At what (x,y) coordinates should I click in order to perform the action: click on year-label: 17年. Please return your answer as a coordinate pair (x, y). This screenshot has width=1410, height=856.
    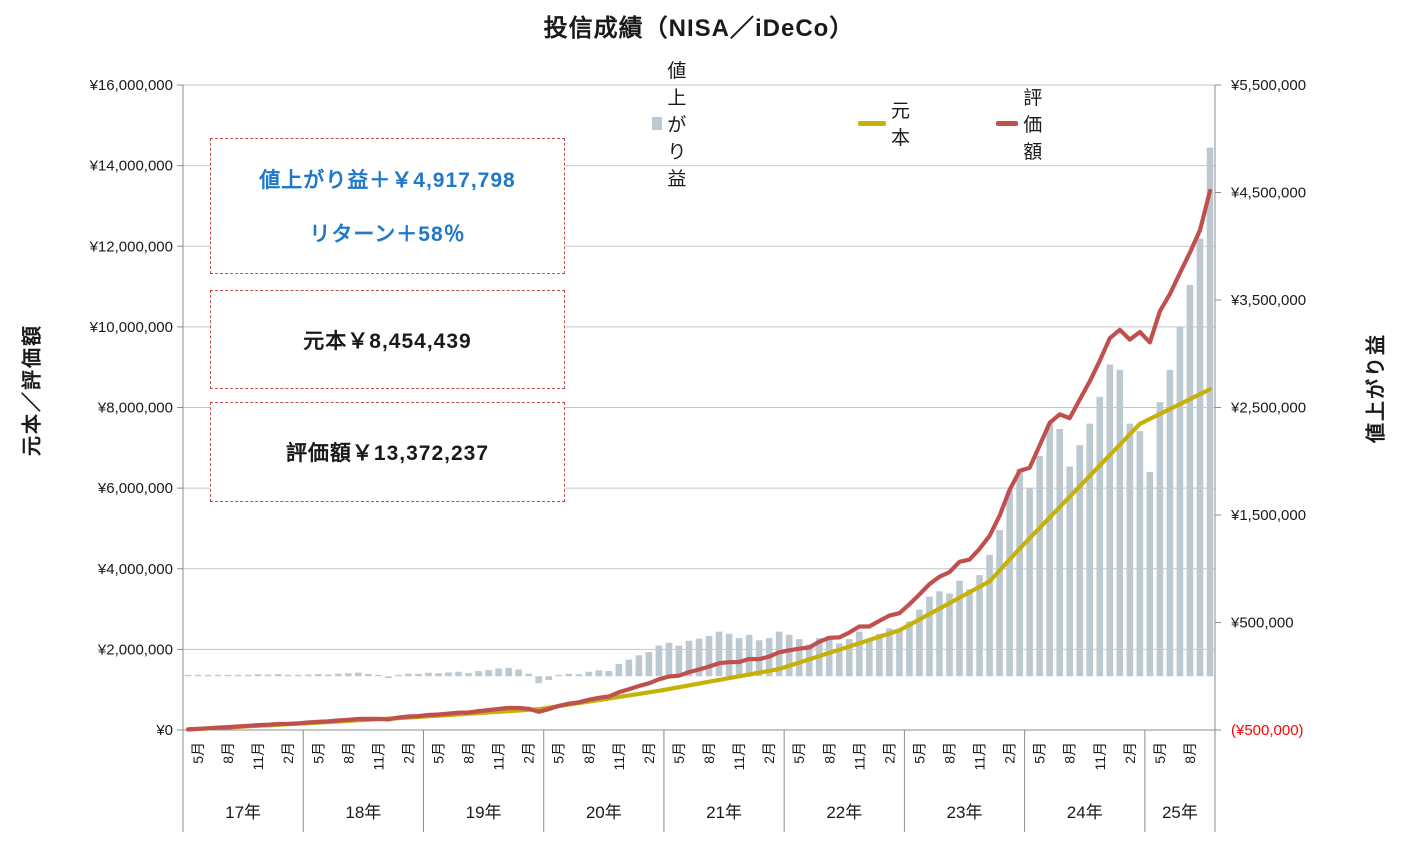
    Looking at the image, I should click on (243, 812).